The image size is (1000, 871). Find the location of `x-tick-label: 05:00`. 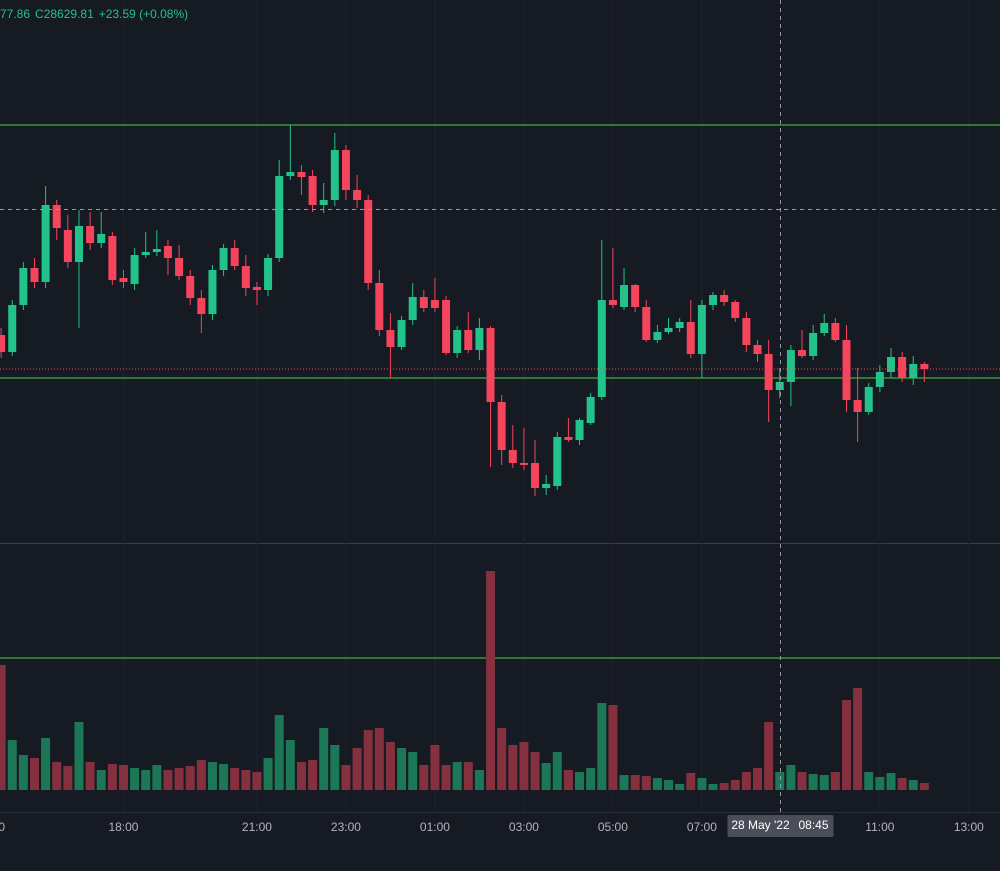

x-tick-label: 05:00 is located at coordinates (613, 827).